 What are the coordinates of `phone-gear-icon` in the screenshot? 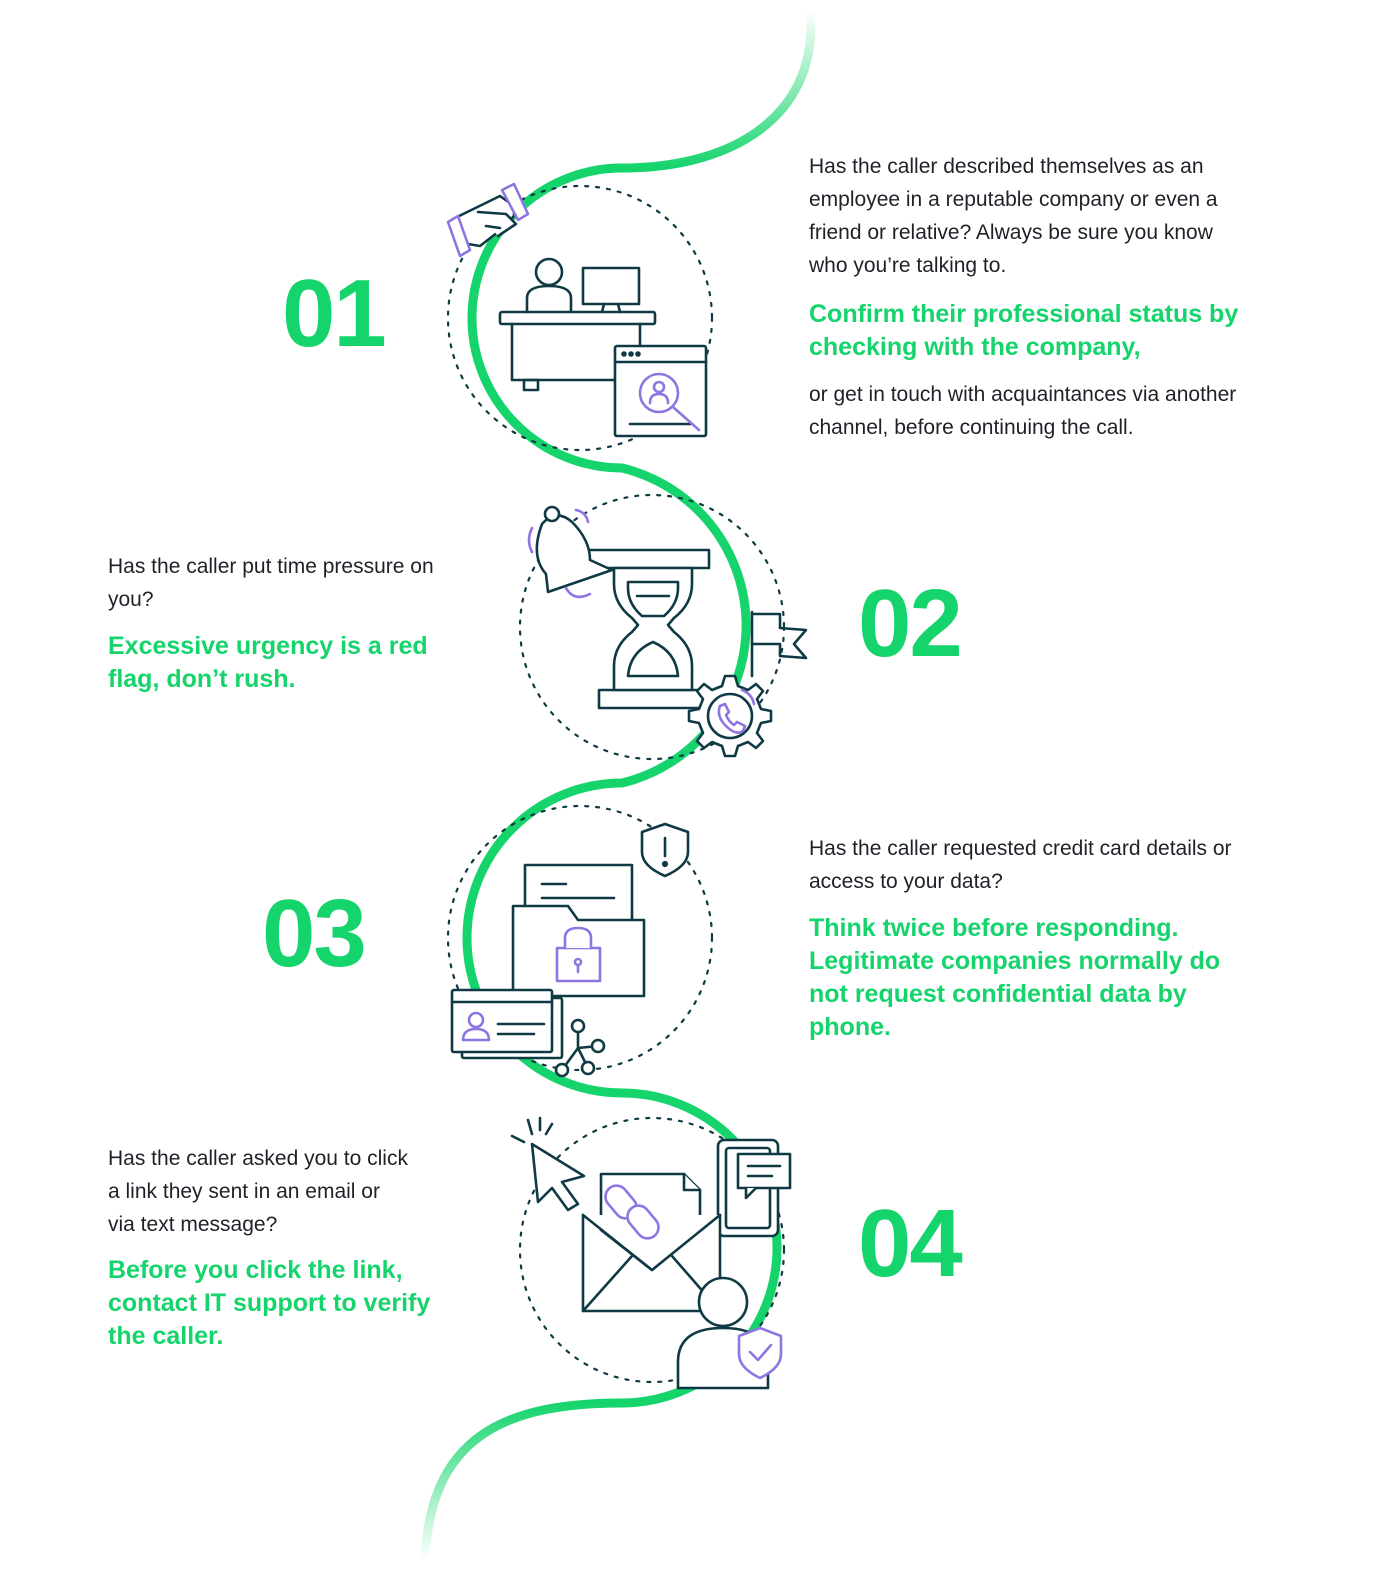 It's located at (730, 716).